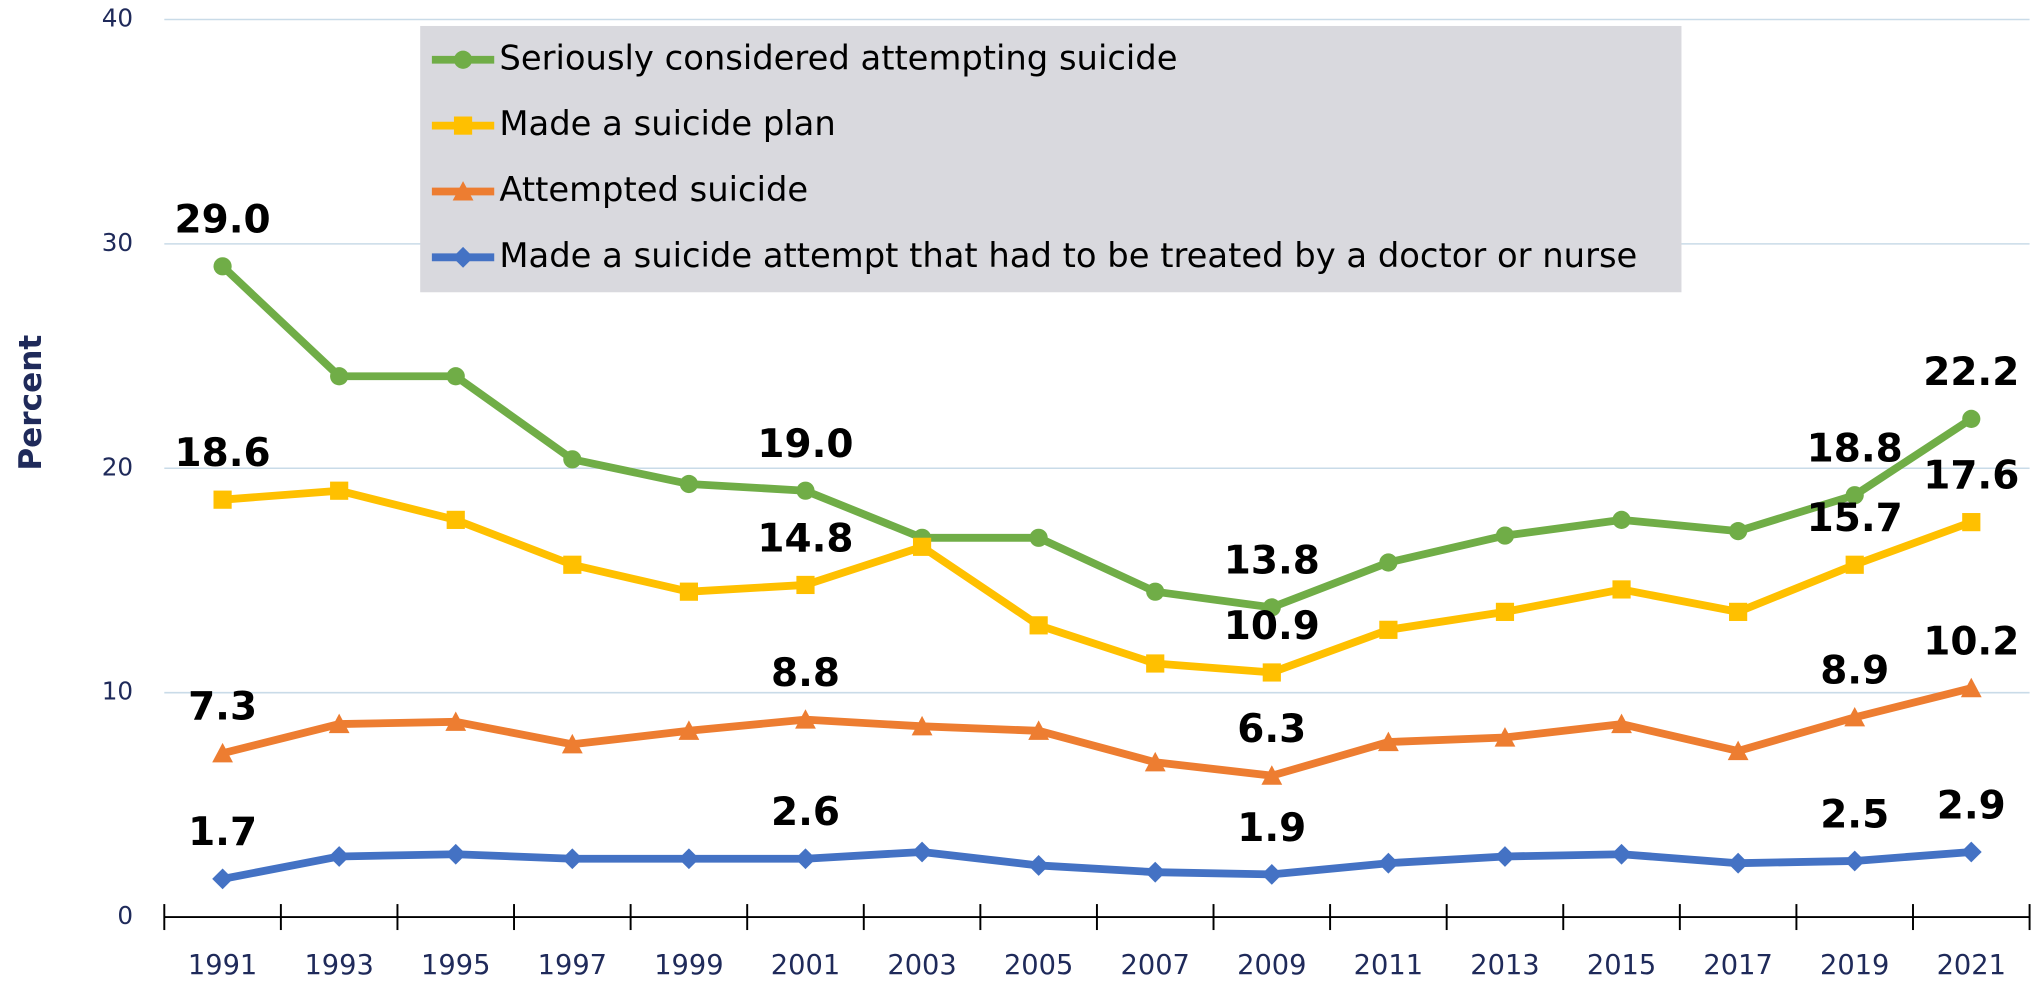 Image resolution: width=2038 pixels, height=982 pixels. What do you see at coordinates (222, 707) in the screenshot?
I see `data-label: 7.3` at bounding box center [222, 707].